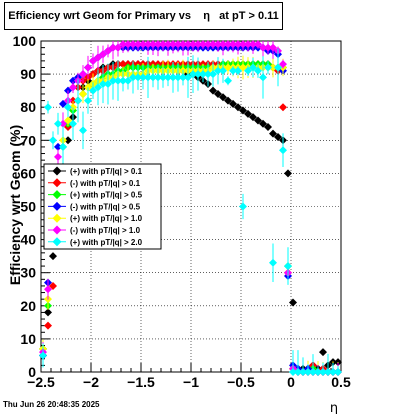 This screenshot has width=400, height=414. What do you see at coordinates (141, 382) in the screenshot?
I see `x-tick-label: −1.5` at bounding box center [141, 382].